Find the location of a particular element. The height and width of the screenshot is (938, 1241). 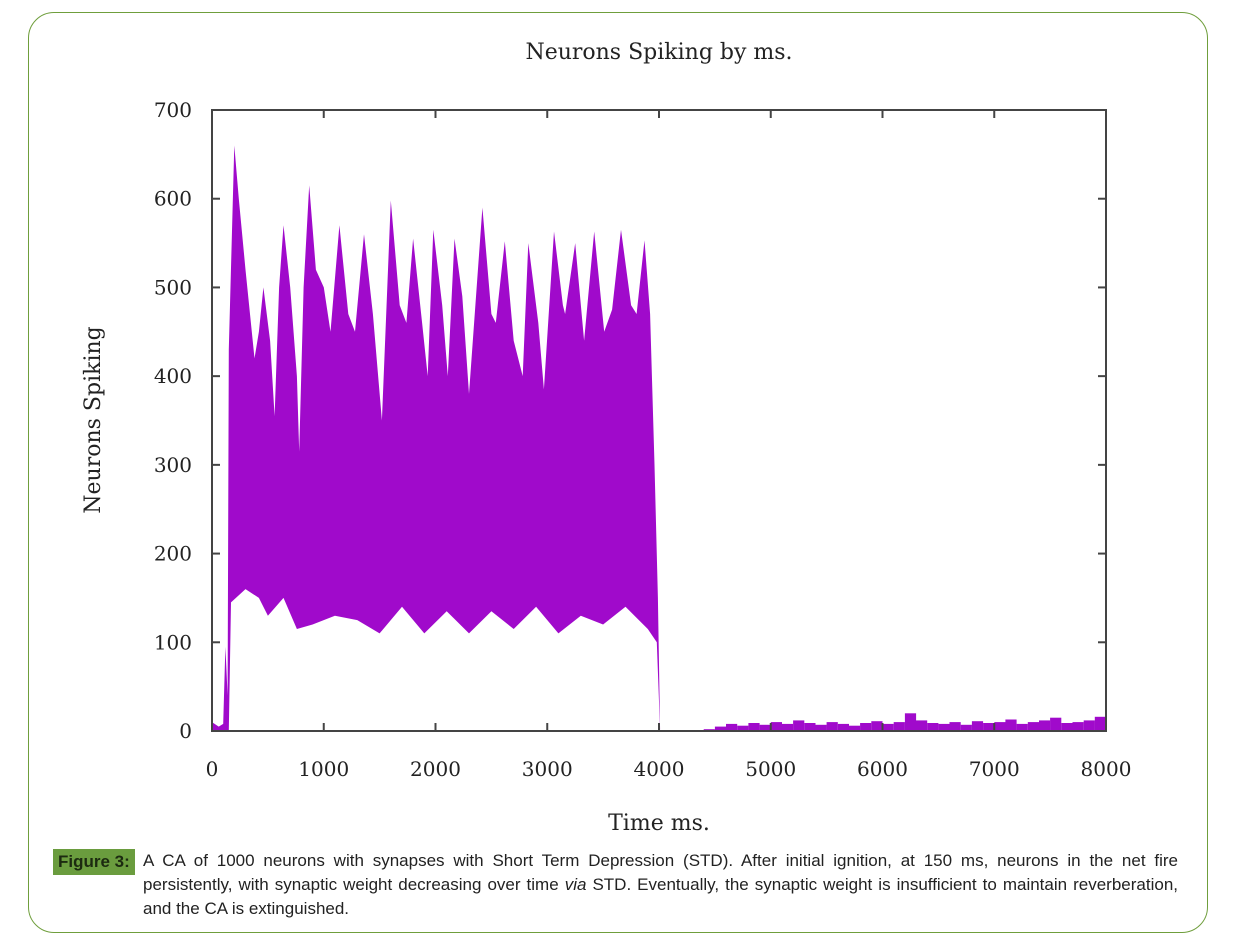

y-tick-label: 500 is located at coordinates (173, 287).